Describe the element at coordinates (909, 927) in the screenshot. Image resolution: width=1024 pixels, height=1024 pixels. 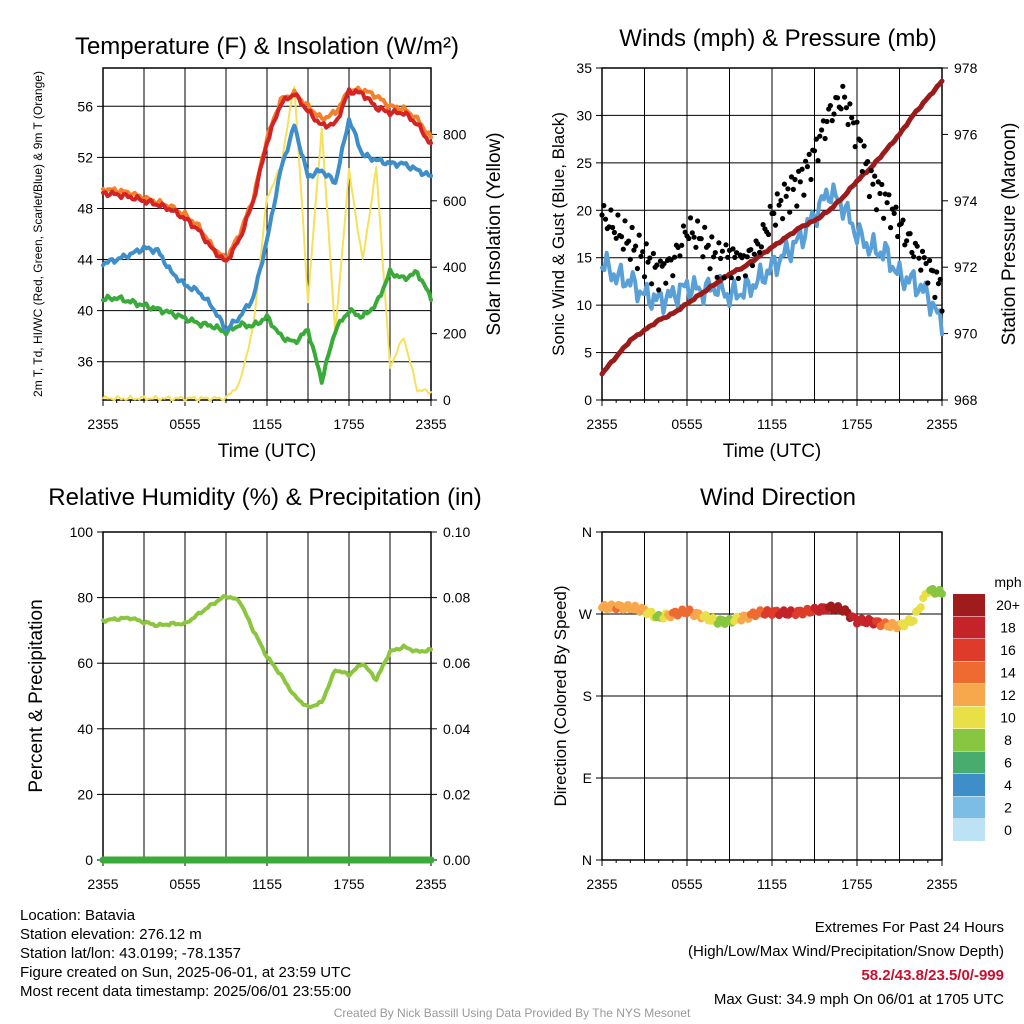
I see `extremes-title: Extremes For Past 24 Hours` at that location.